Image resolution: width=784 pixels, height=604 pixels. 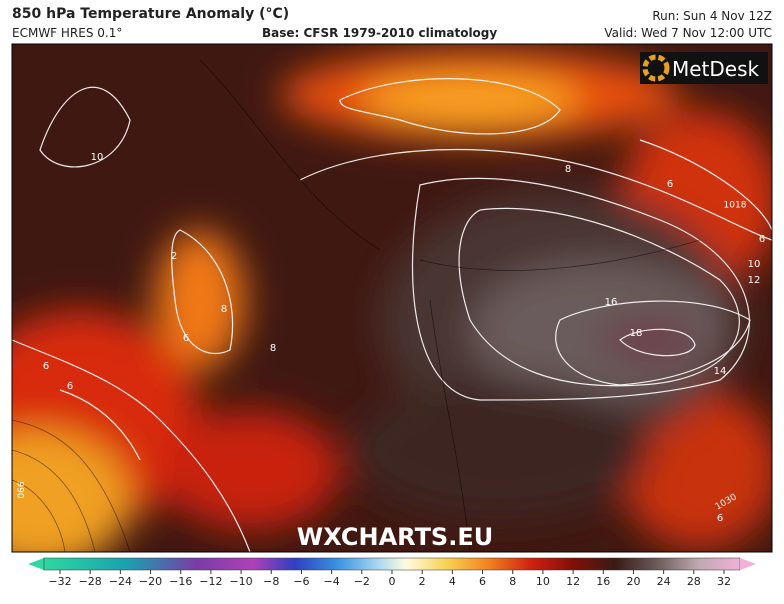 I want to click on colorbar-label: −16, so click(x=180, y=581).